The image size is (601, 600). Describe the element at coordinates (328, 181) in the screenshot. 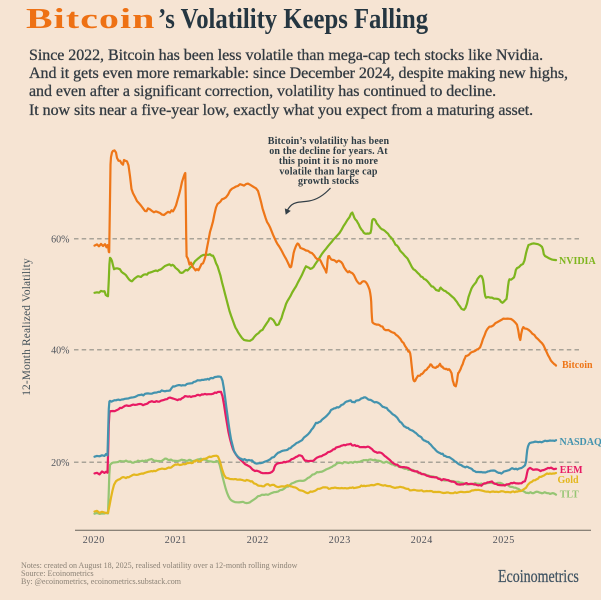

I see `svg-text: growth stocks` at that location.